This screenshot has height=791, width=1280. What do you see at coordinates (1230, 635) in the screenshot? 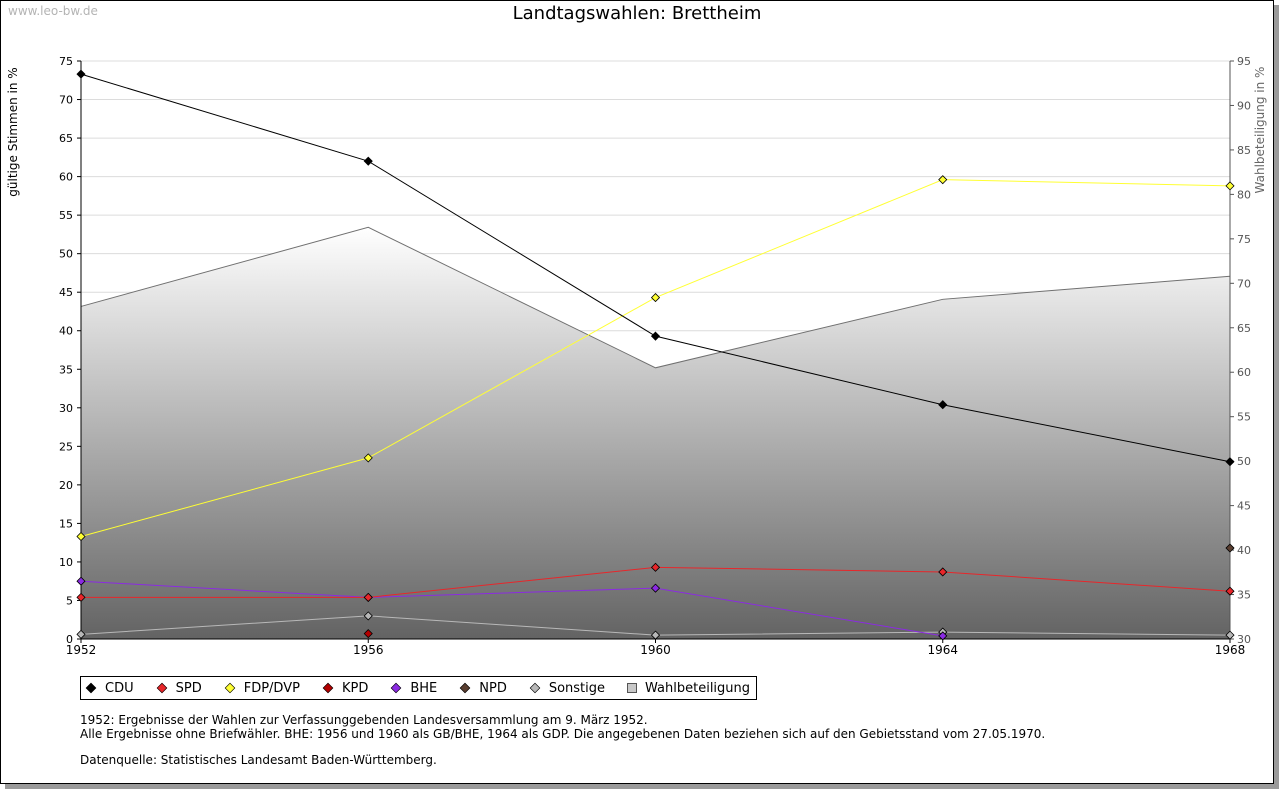
I see `point-sonstige-1968` at bounding box center [1230, 635].